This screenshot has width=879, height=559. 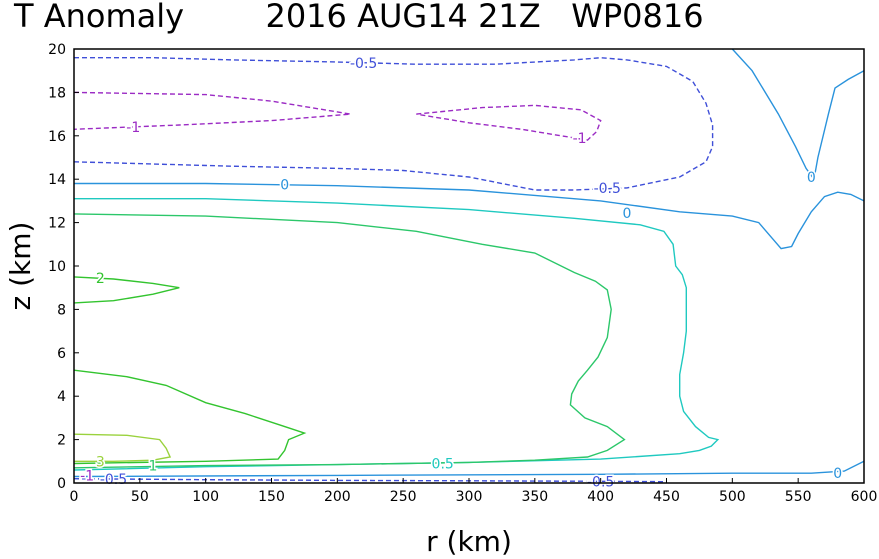 I want to click on contour-label: 2, so click(x=100, y=279).